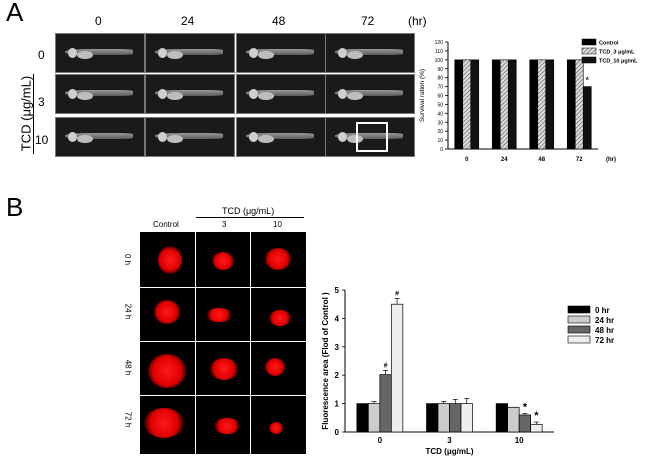 This screenshot has width=659, height=456. What do you see at coordinates (248, 211) in the screenshot?
I see `panel-b-group-label: TCD (μg/mL)` at bounding box center [248, 211].